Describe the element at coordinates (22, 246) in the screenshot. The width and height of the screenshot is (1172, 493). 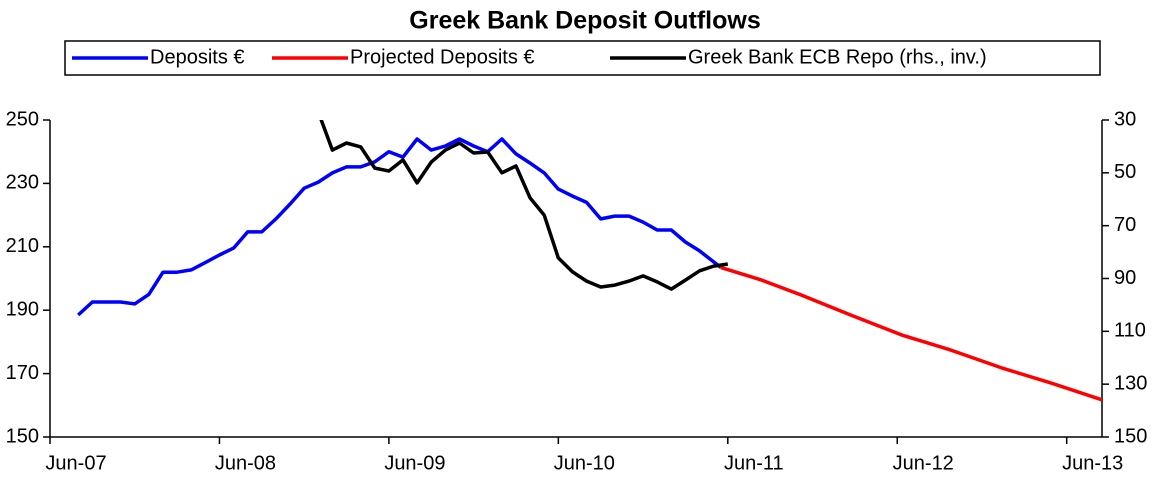
I see `y-tick-label: 210` at that location.